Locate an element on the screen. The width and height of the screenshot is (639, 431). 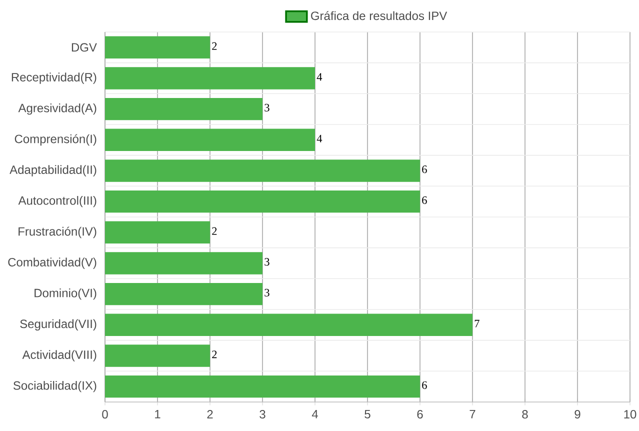
x-tick-label: 10 is located at coordinates (630, 414).